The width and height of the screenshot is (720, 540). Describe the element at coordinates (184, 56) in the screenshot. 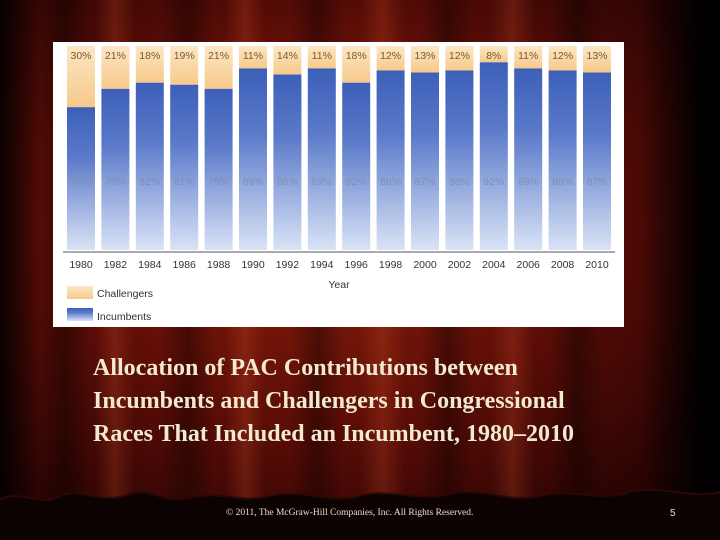

I see `data-label-challengers-1986: 19%` at that location.